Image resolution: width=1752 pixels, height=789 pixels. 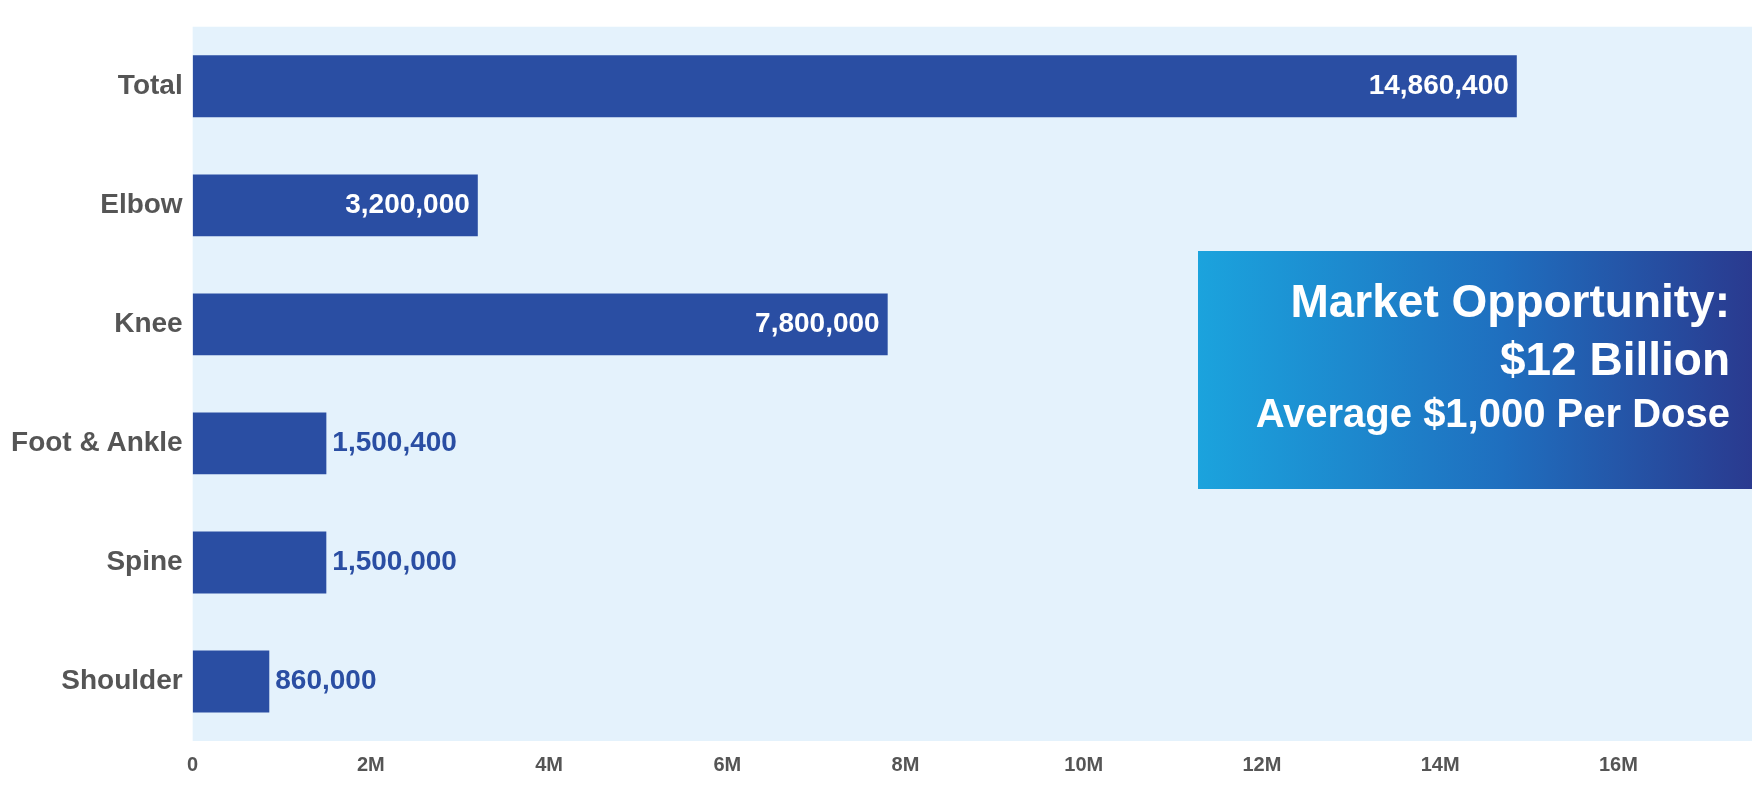 What do you see at coordinates (1492, 413) in the screenshot?
I see `annotation: Average $1,000 Per Dose` at bounding box center [1492, 413].